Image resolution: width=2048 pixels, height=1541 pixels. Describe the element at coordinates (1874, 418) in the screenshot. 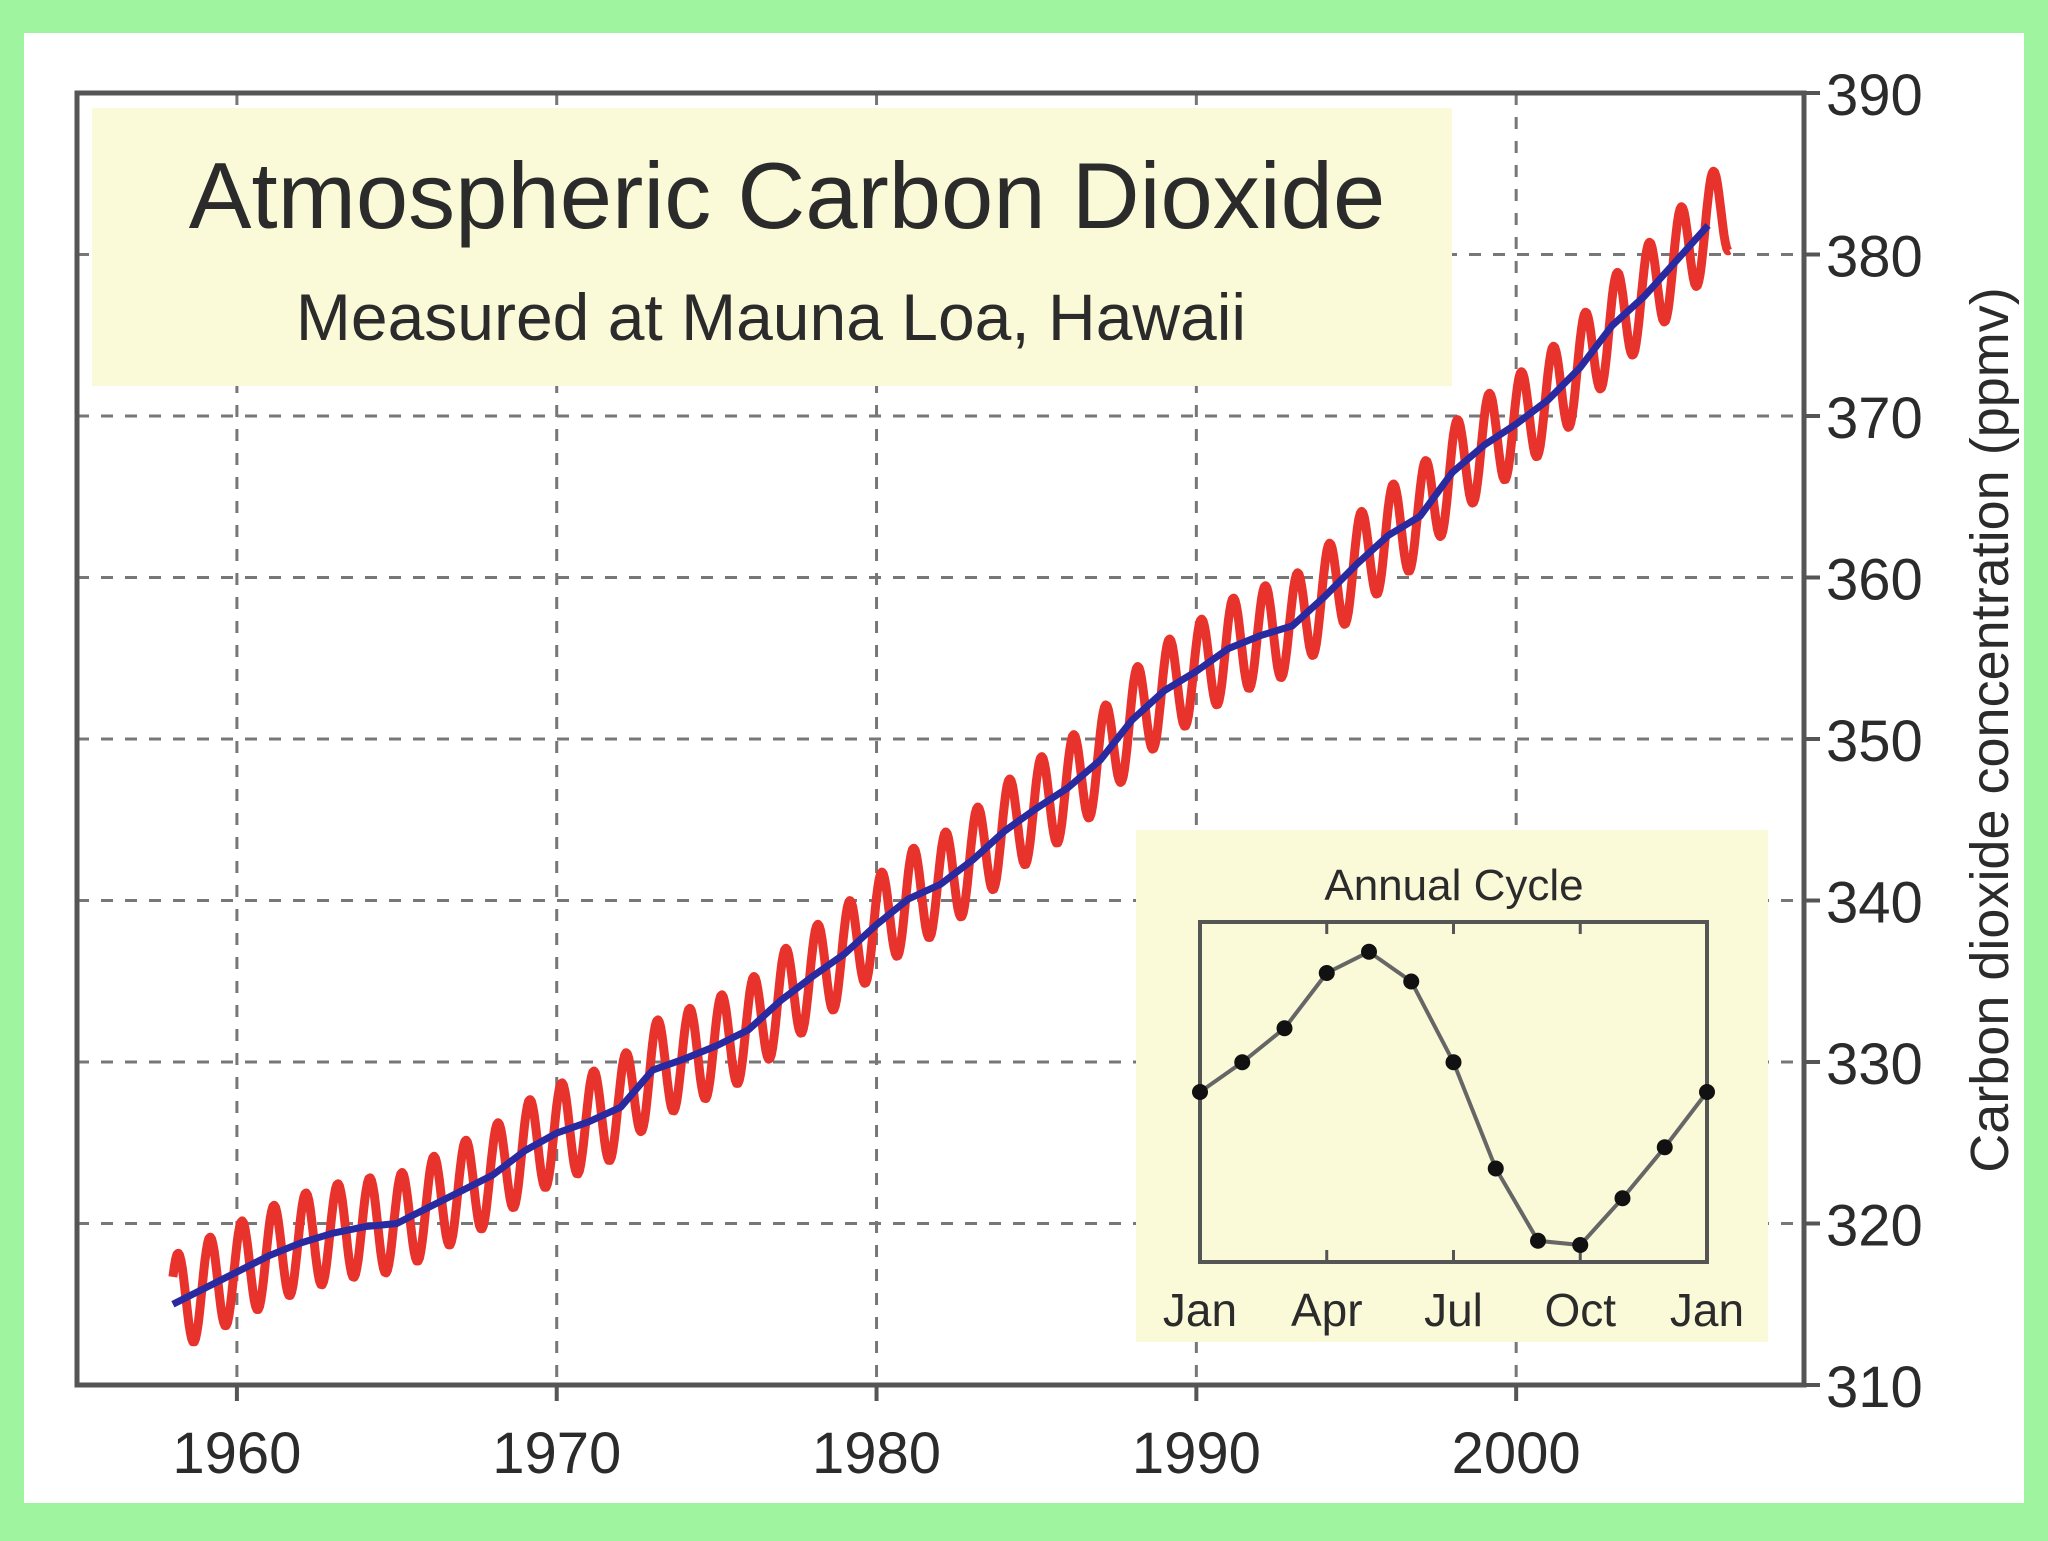

I see `y-tick-label: 370` at that location.